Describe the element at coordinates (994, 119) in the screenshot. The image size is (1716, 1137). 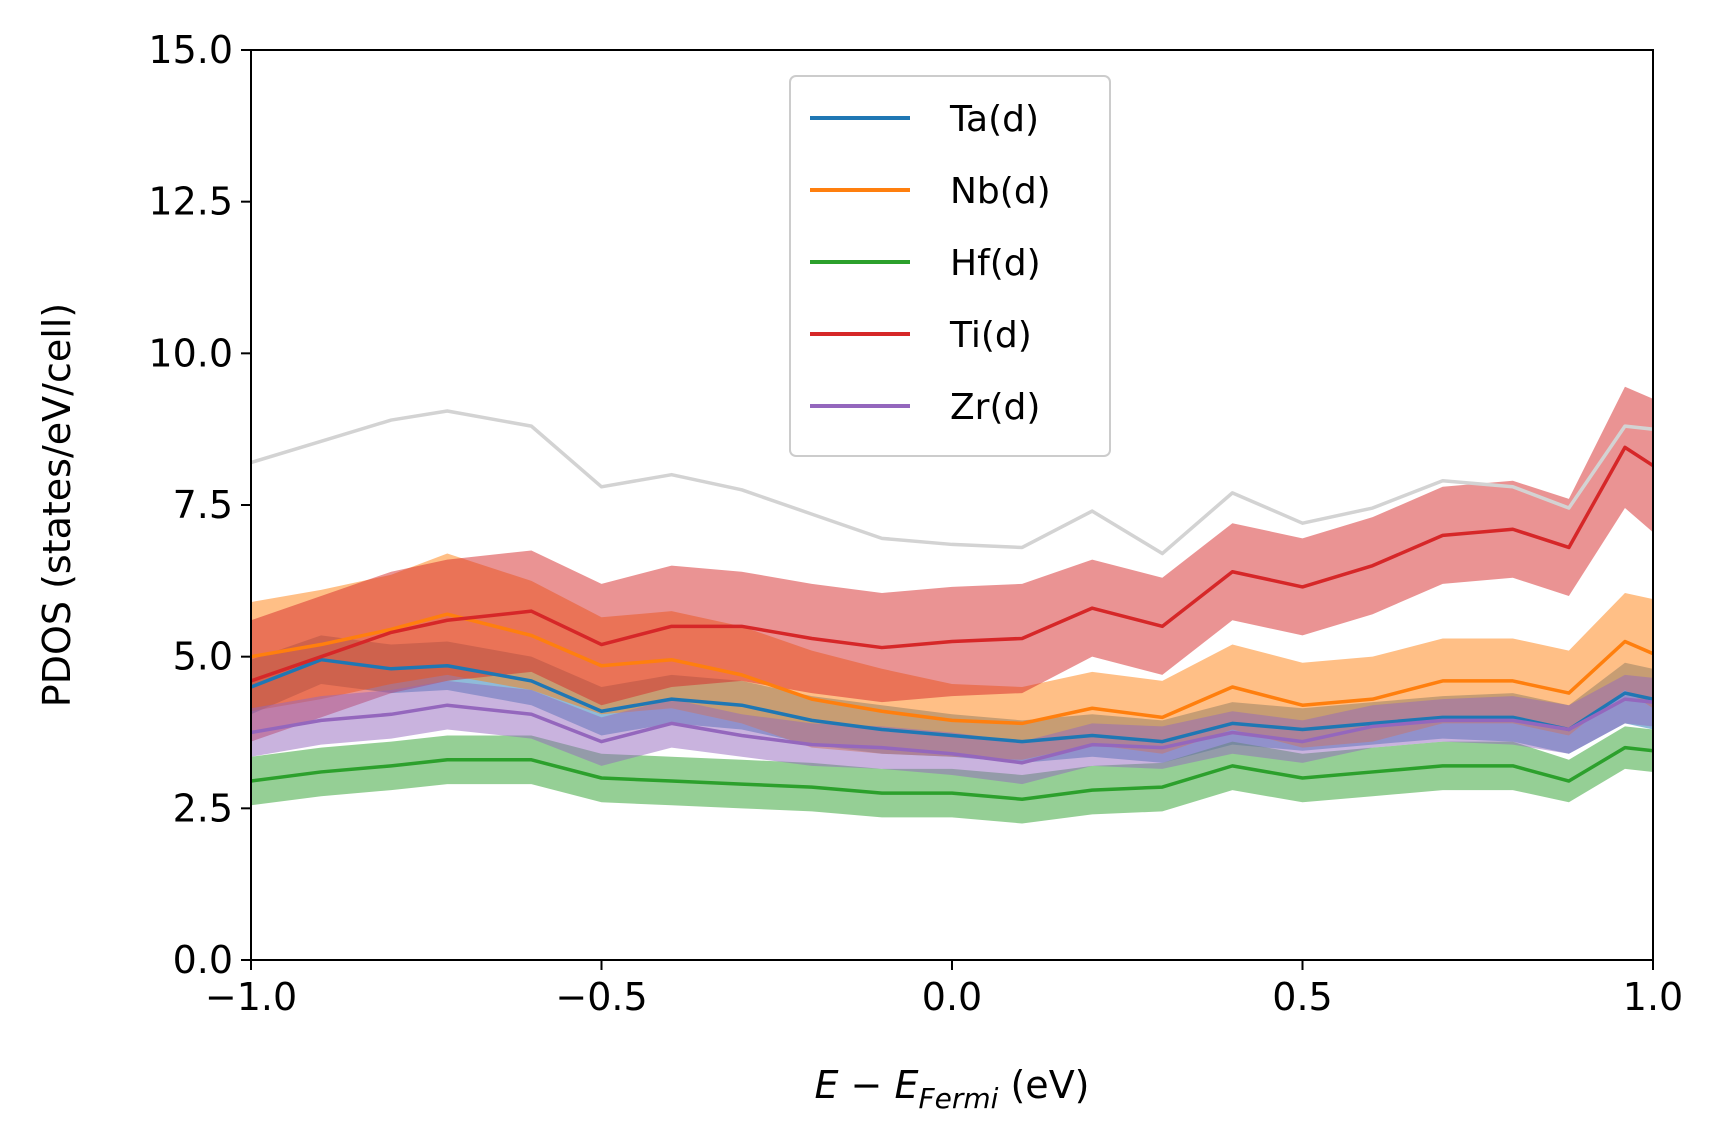
I see `legend-label-ta-d: Ta(d)` at that location.